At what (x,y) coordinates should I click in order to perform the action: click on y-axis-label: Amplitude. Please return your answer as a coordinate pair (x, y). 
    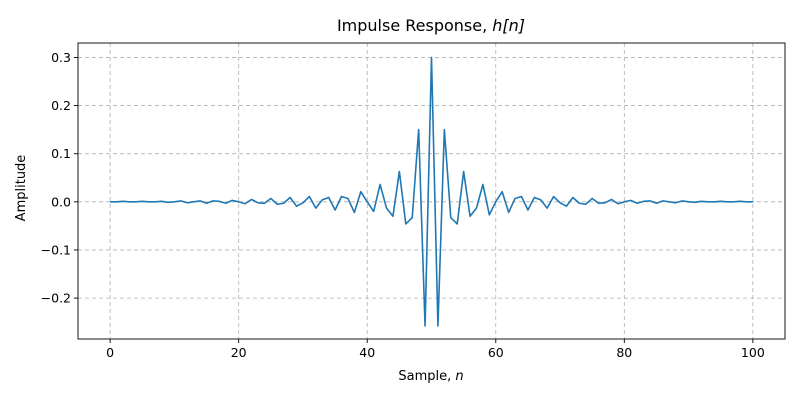
    Looking at the image, I should click on (21, 188).